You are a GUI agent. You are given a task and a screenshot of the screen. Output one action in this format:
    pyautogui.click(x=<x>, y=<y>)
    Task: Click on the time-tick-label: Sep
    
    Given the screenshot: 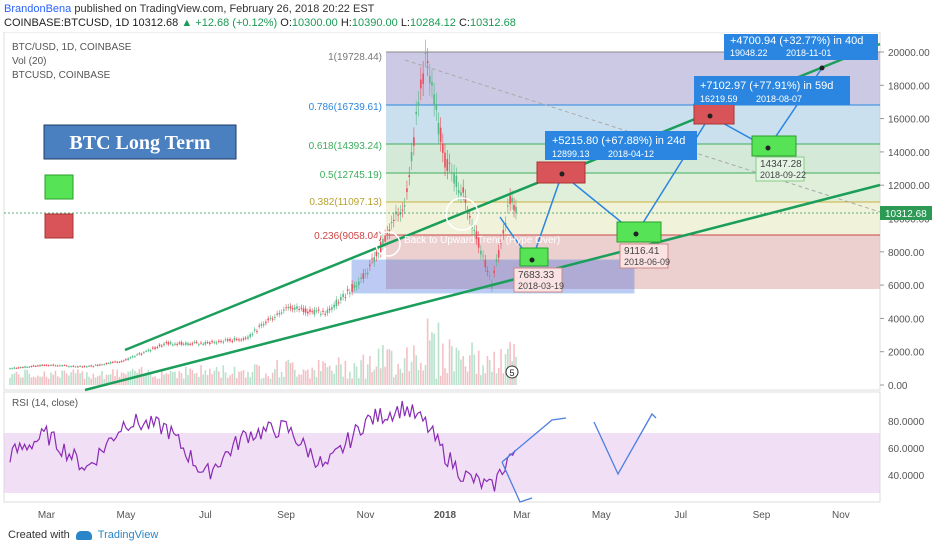 What is the action you would take?
    pyautogui.click(x=762, y=515)
    